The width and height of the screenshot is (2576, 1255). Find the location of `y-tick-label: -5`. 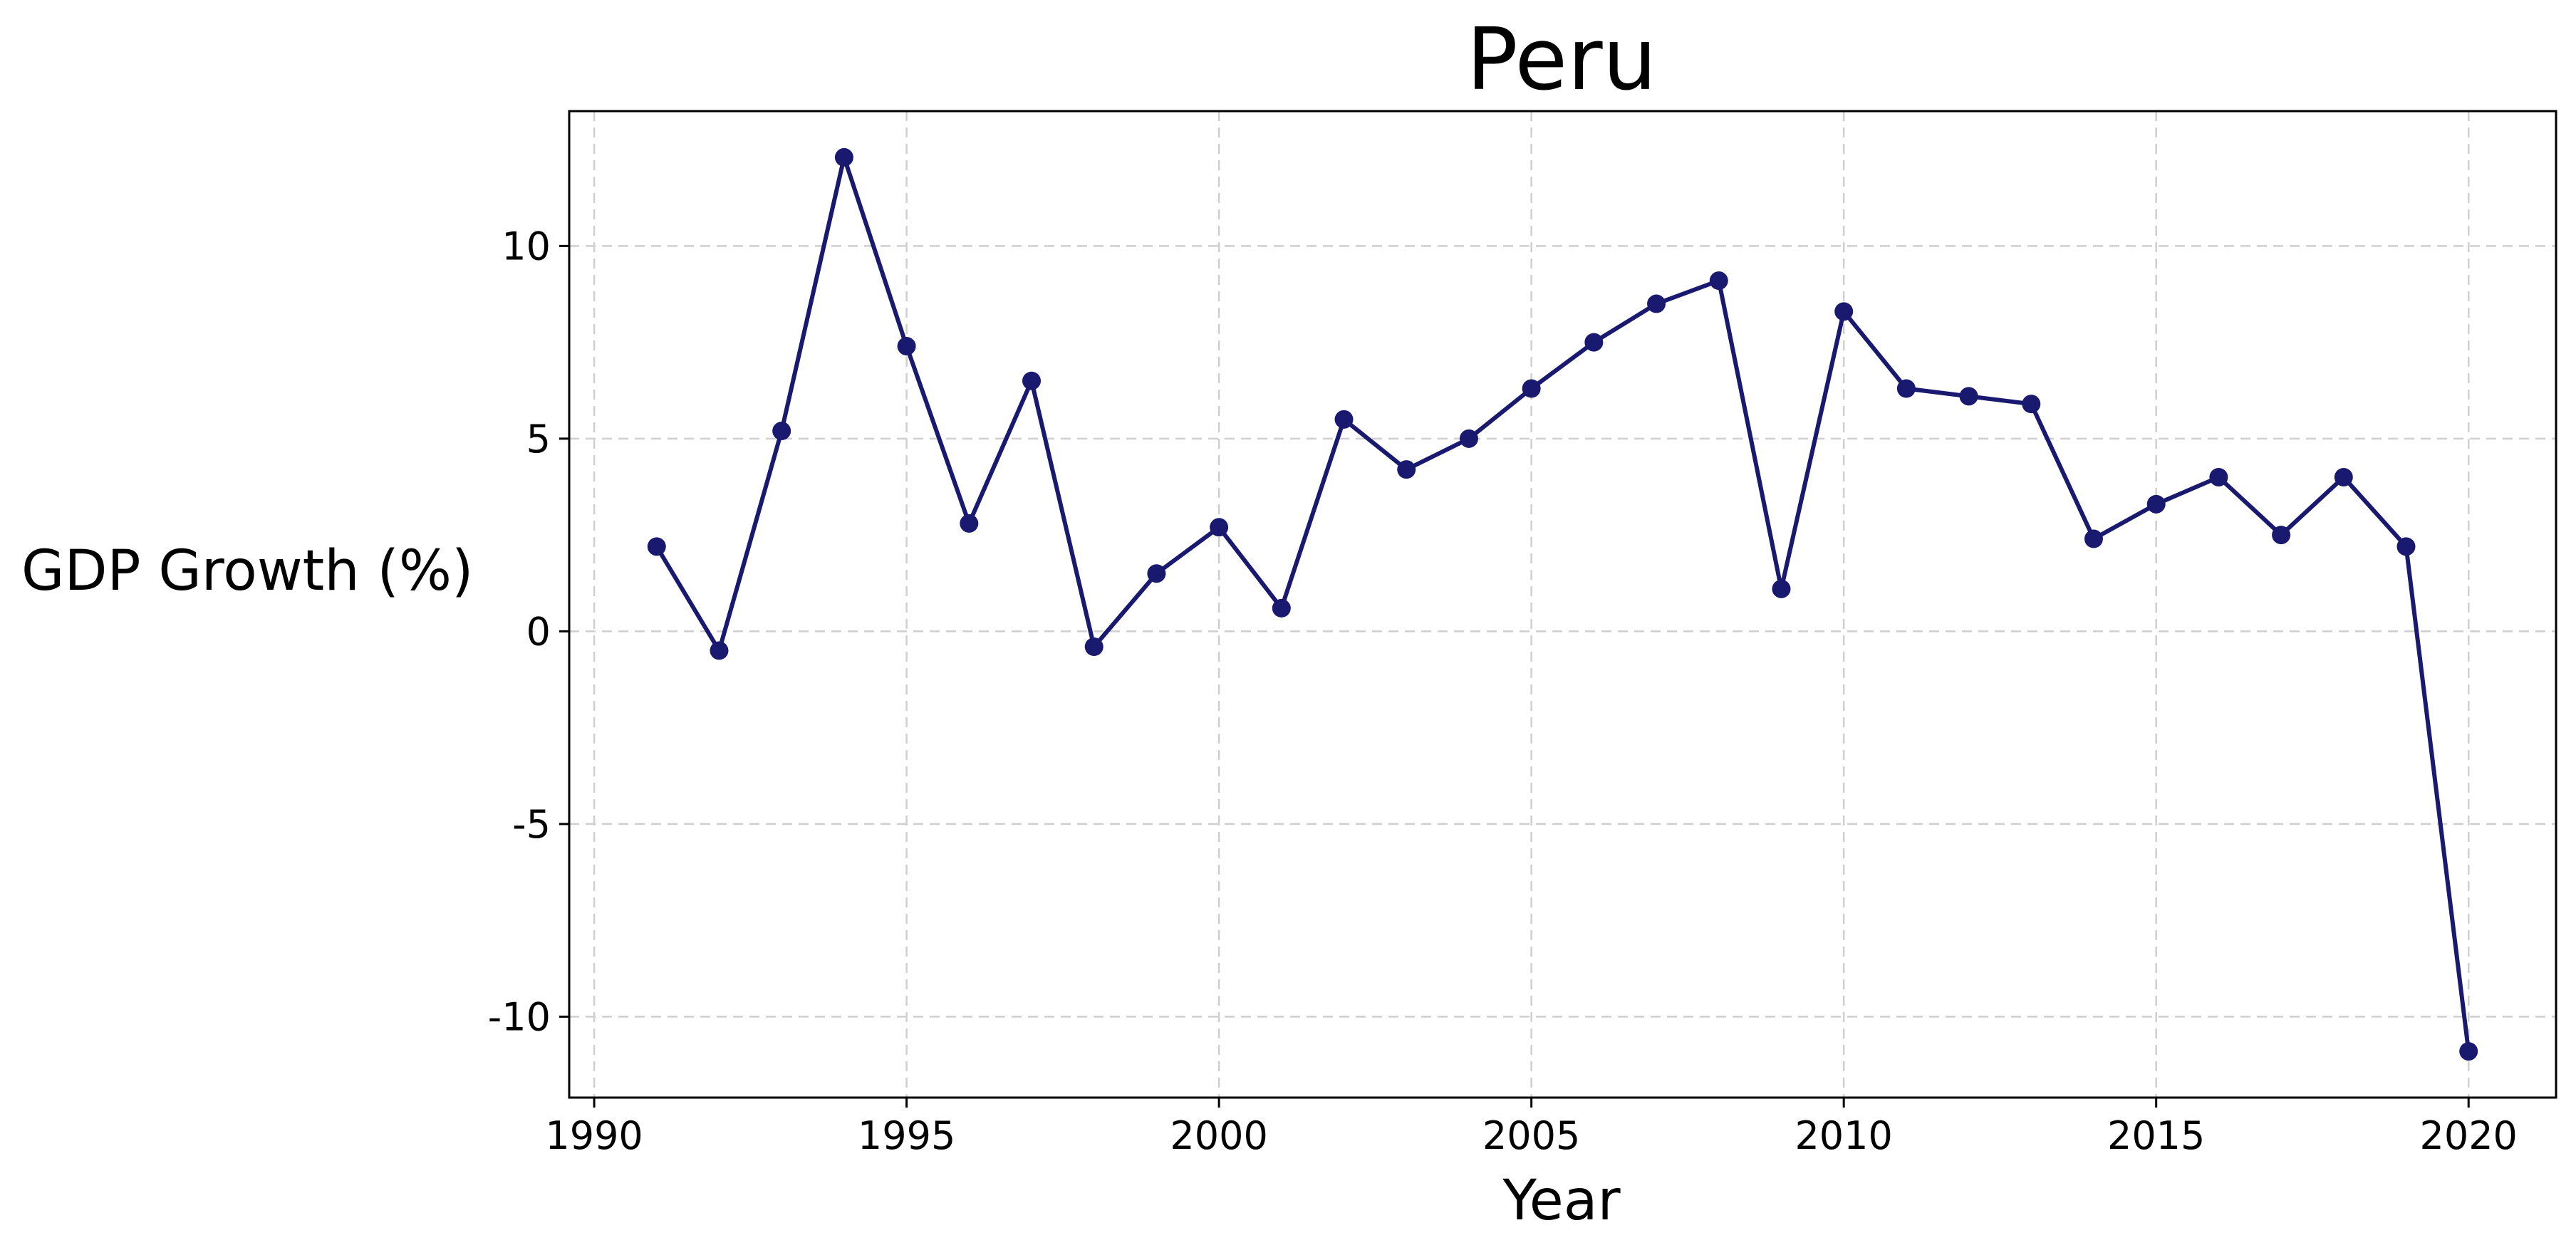

y-tick-label: -5 is located at coordinates (531, 824).